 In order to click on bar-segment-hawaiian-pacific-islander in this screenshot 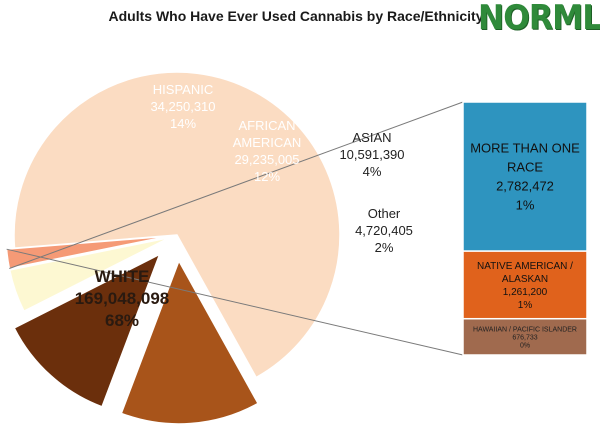, I will do `click(525, 336)`.